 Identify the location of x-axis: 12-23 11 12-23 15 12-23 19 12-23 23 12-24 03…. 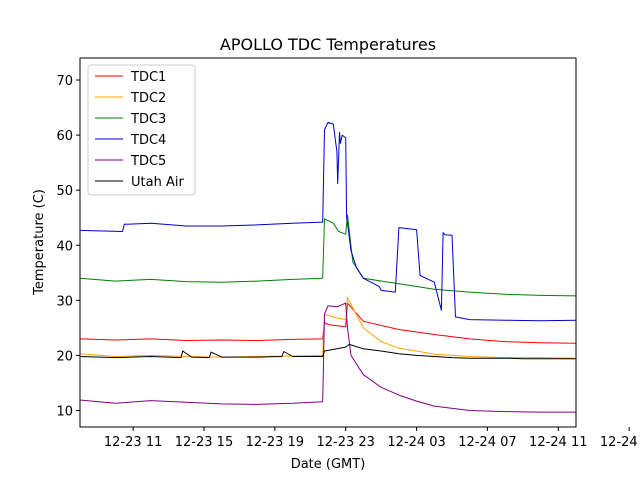
(372, 438).